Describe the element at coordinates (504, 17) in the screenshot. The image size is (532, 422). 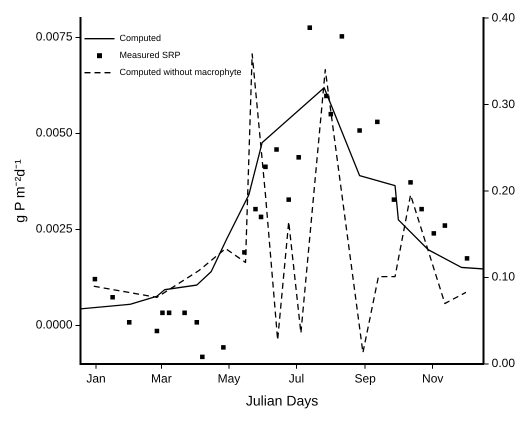
I see `y2-tick-label: 0.40` at that location.